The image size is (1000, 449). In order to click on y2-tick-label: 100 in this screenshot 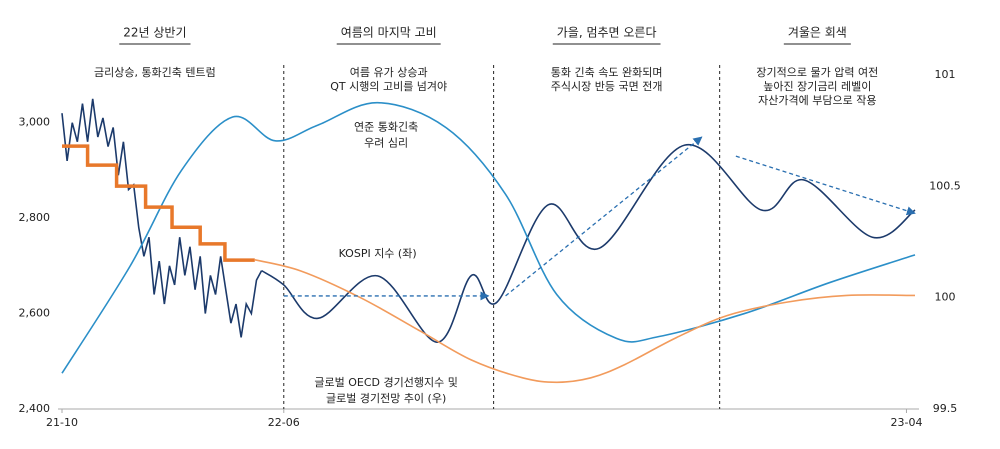, I will do `click(945, 297)`.